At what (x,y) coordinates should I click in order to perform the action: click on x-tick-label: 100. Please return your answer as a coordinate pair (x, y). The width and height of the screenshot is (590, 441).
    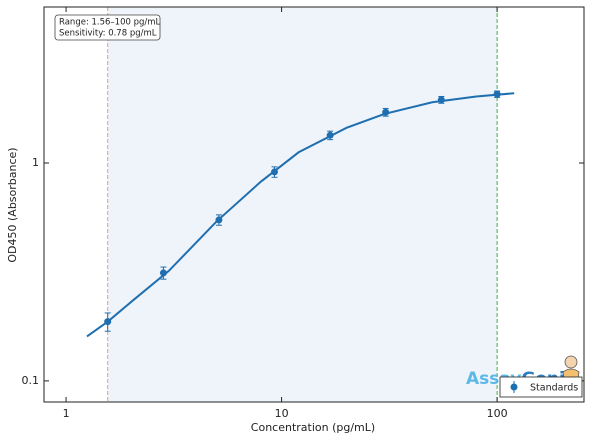
    Looking at the image, I should click on (497, 413).